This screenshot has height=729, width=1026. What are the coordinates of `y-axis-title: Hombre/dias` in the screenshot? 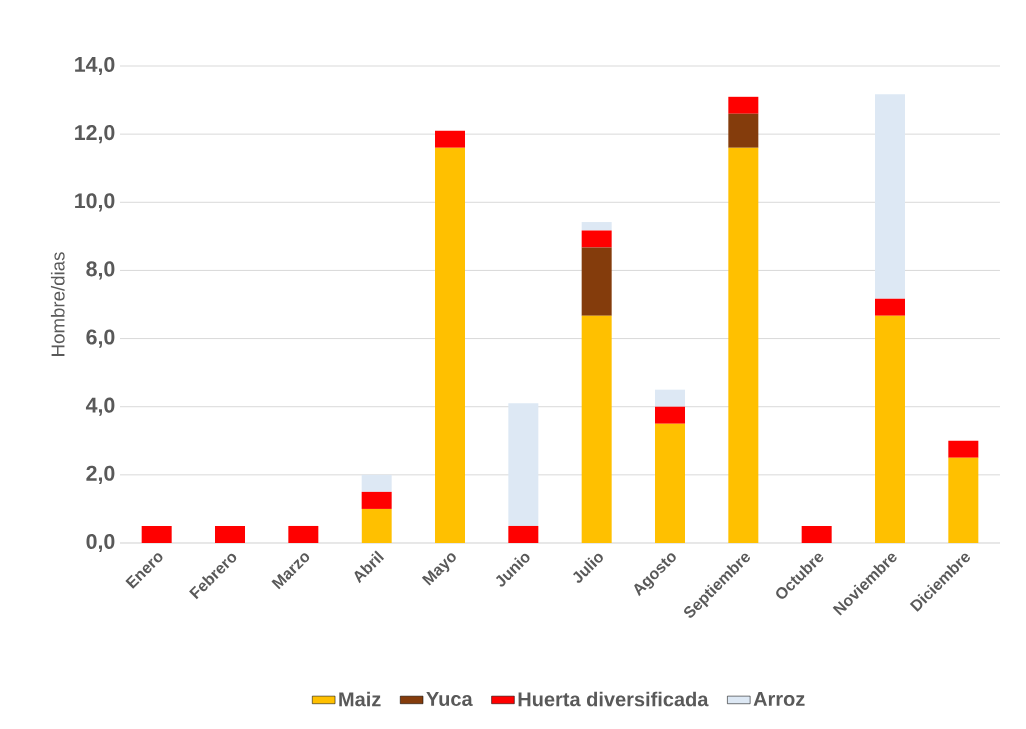 It's located at (57, 304).